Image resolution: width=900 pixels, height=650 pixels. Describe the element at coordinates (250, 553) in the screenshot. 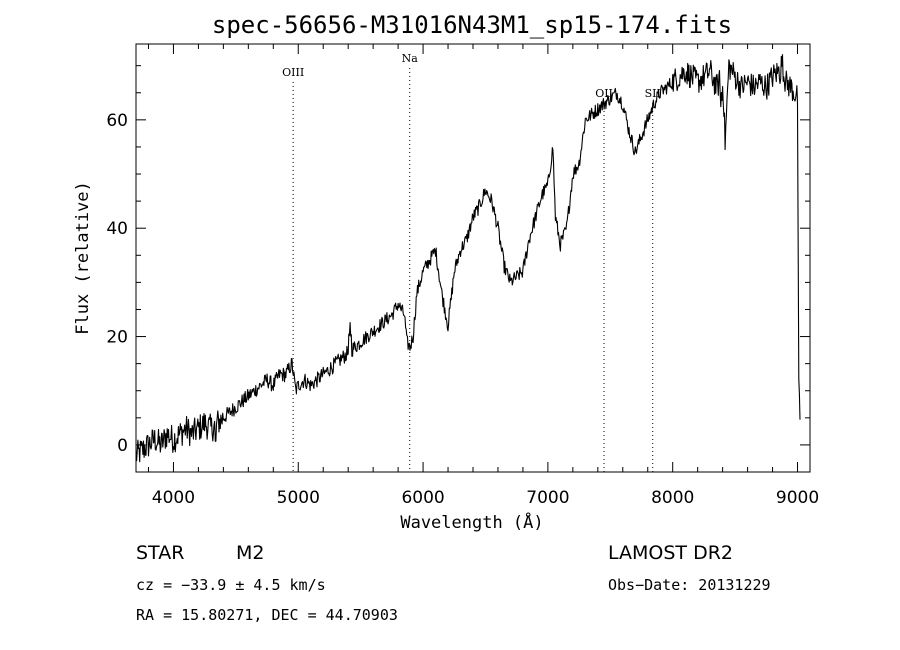

I see `object-subclass: M2` at that location.